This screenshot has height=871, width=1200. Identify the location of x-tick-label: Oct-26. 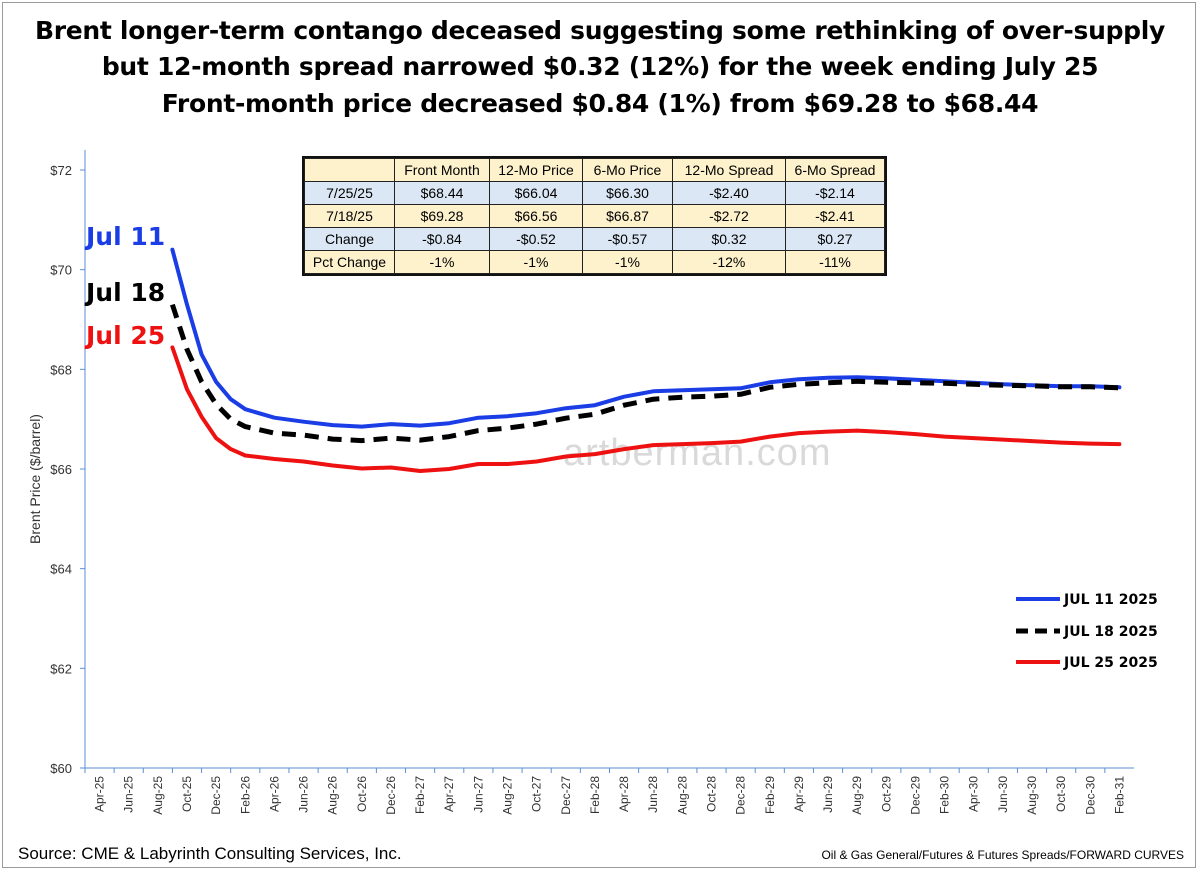
(362, 794).